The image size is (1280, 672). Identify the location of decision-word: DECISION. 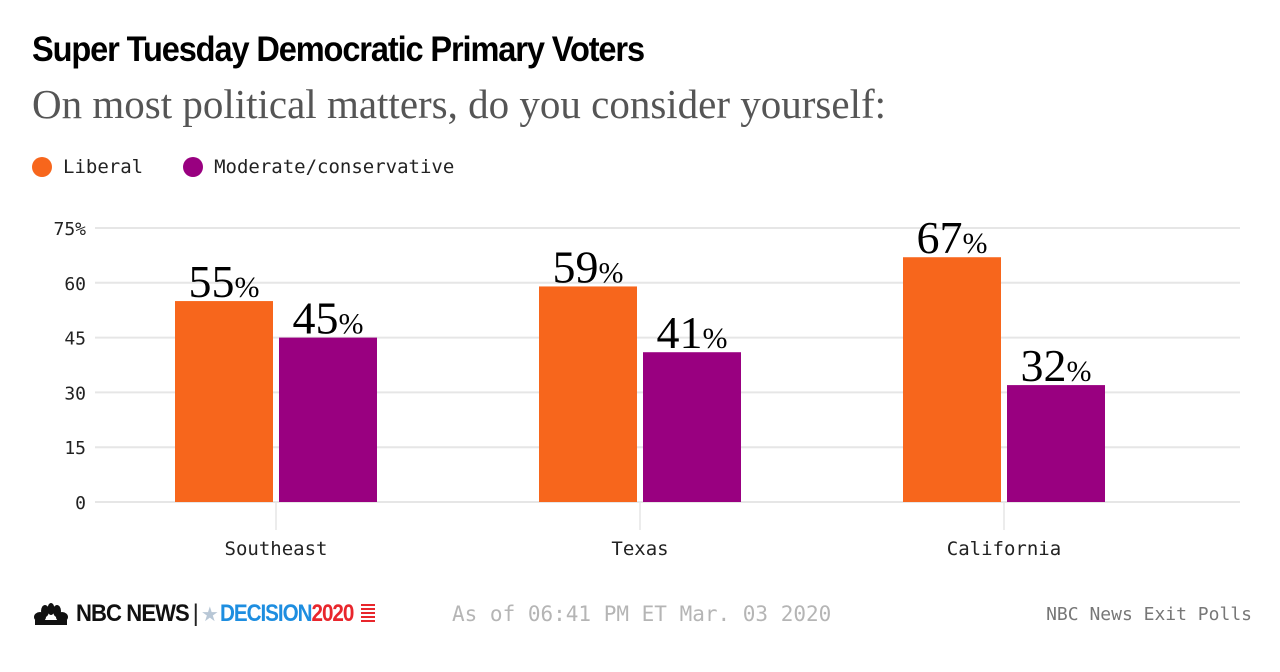
(266, 613).